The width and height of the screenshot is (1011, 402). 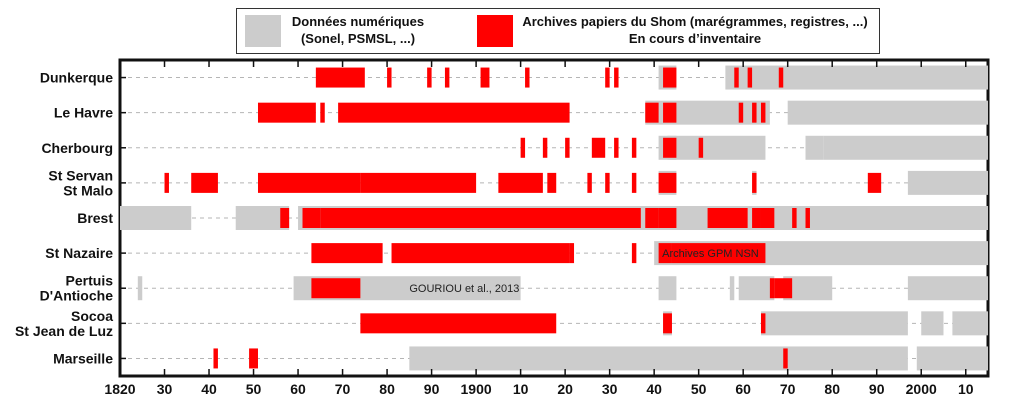 I want to click on legend-digital-line1: Données numériques, so click(x=358, y=21).